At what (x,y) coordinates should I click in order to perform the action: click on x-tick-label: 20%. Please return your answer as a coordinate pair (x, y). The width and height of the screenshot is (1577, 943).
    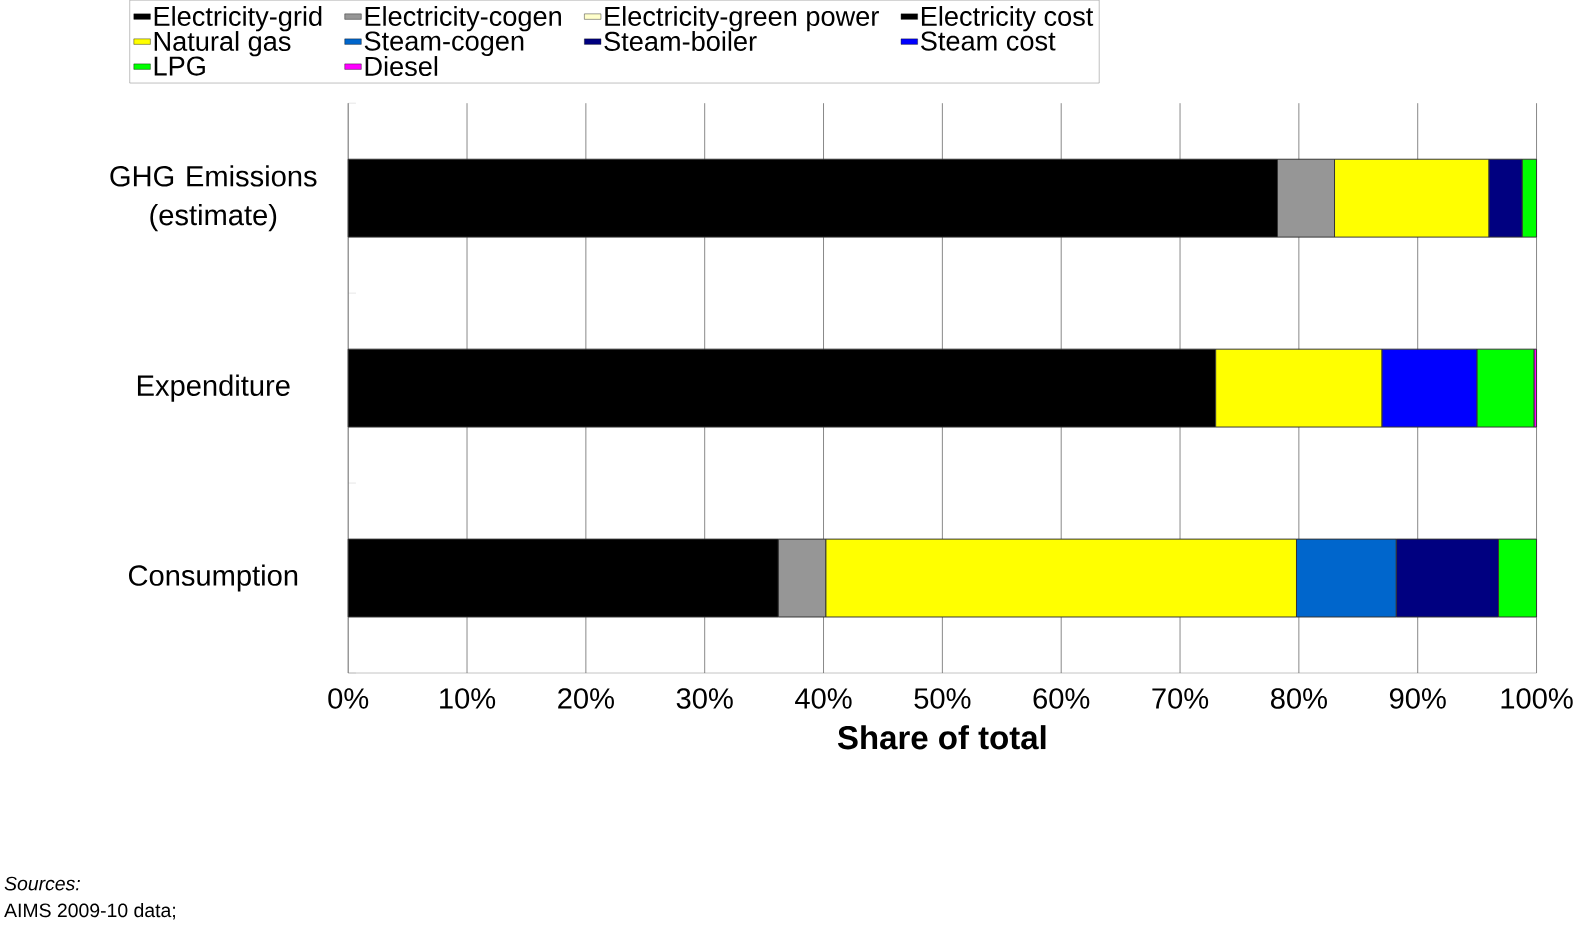
    Looking at the image, I should click on (586, 698).